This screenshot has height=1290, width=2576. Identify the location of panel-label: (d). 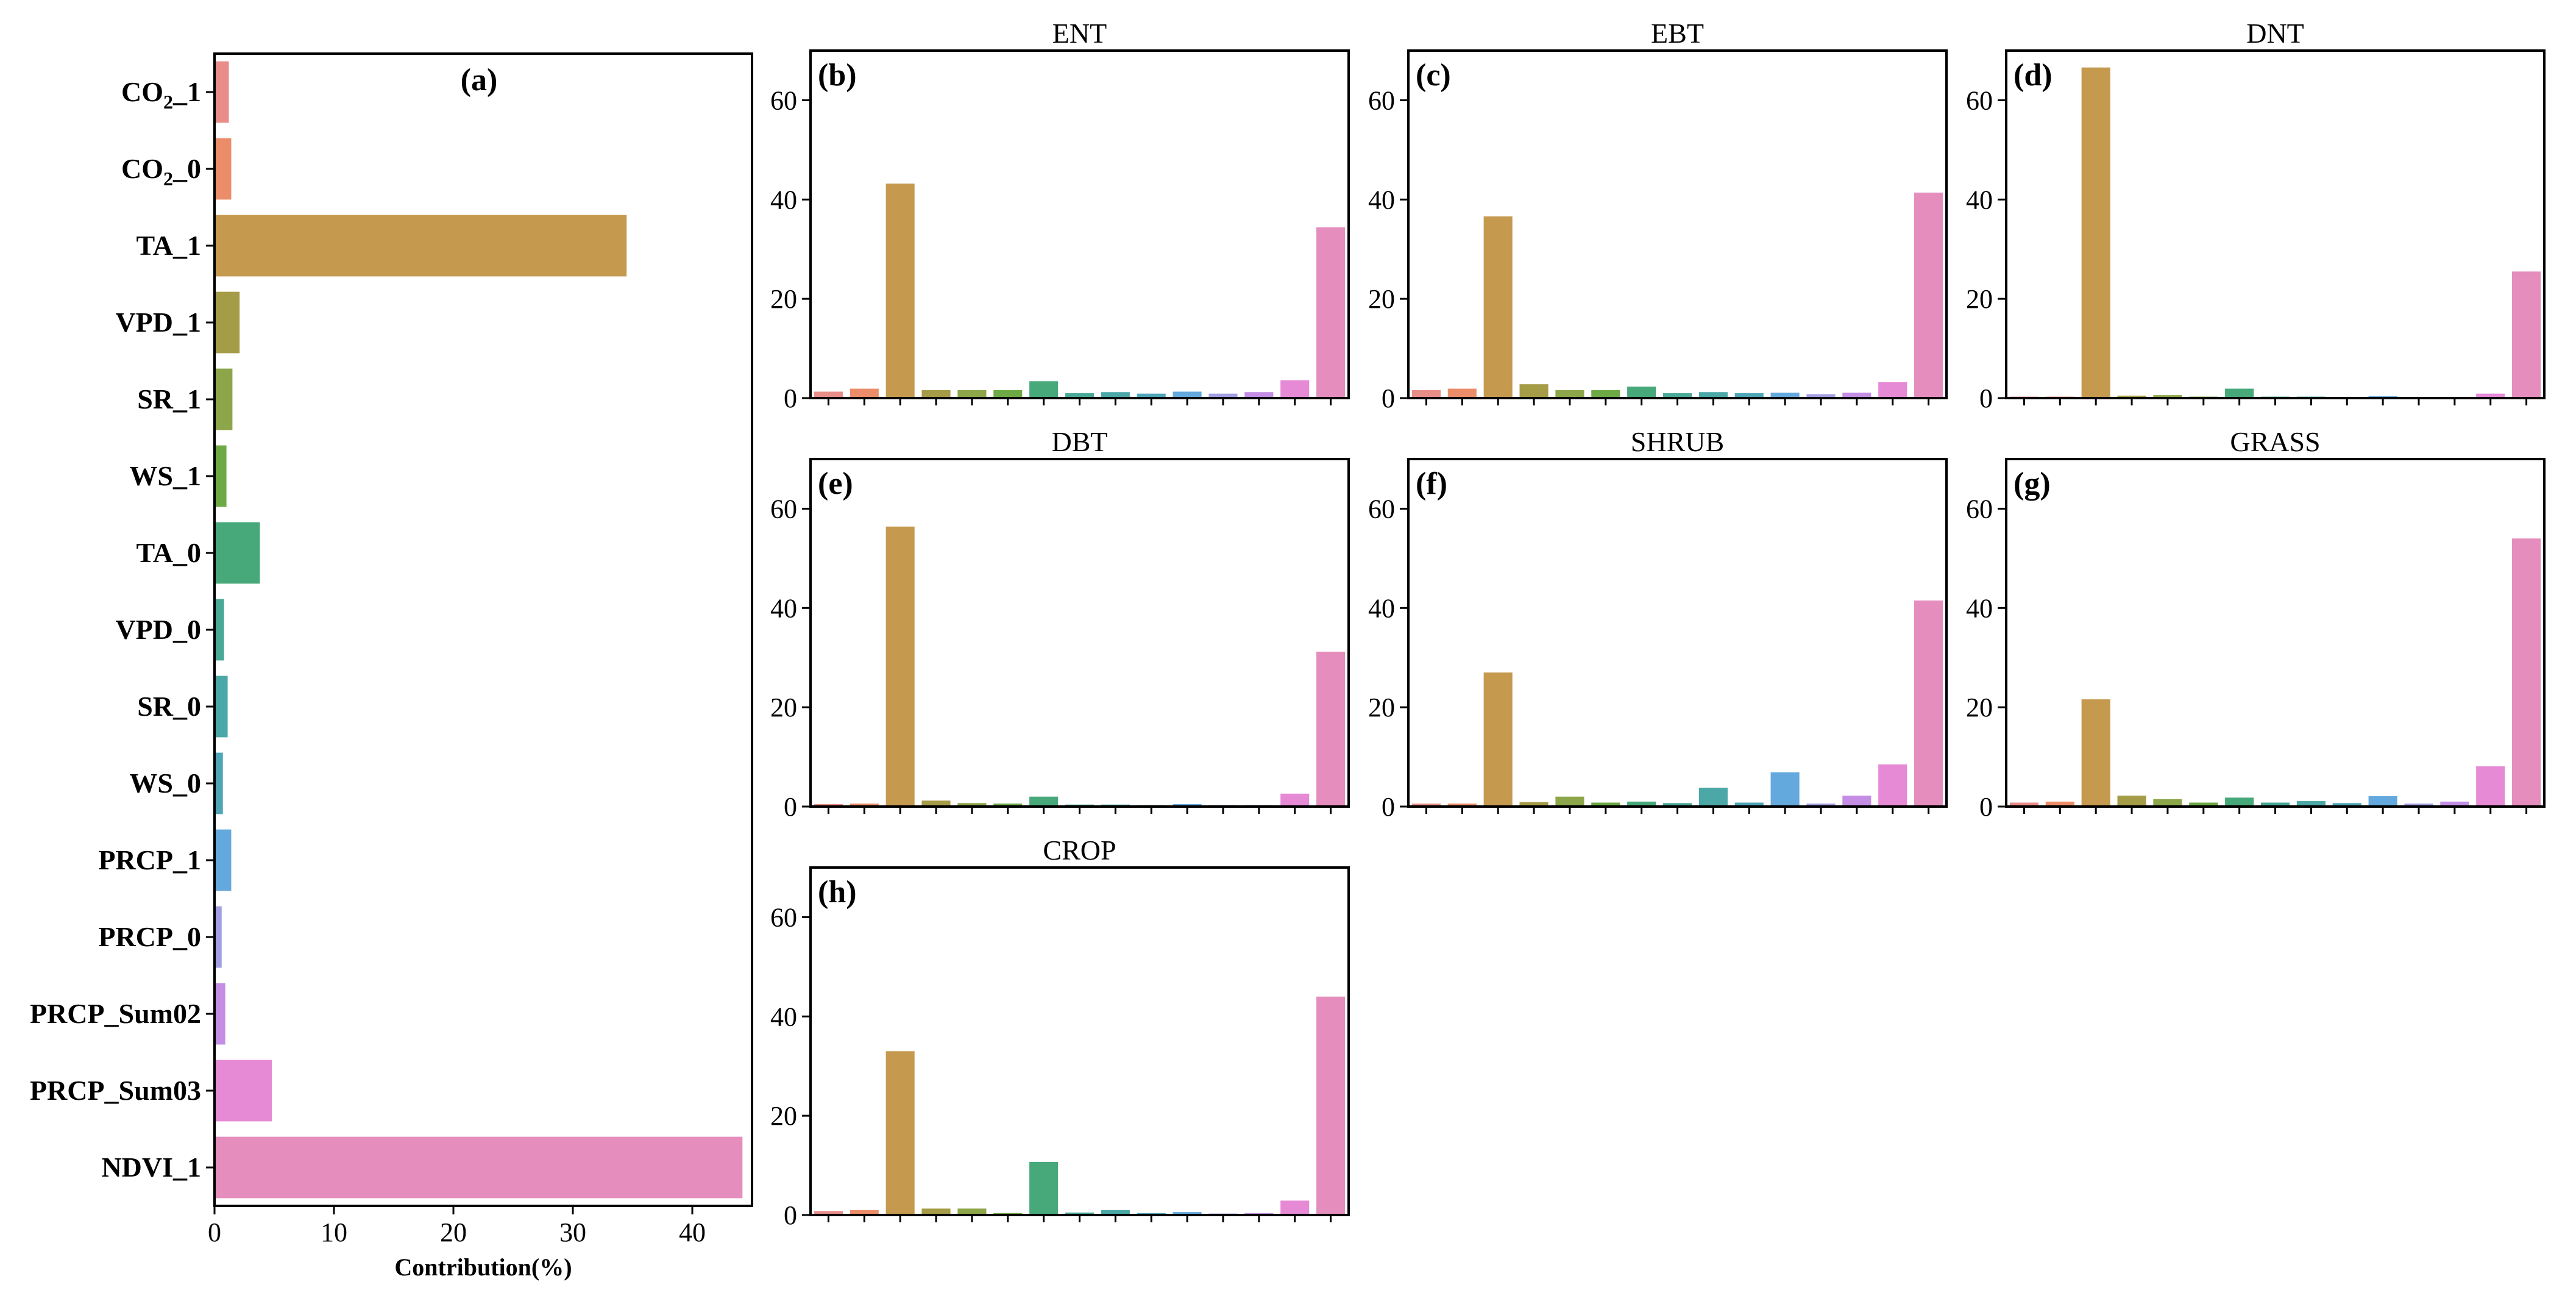
(2034, 75).